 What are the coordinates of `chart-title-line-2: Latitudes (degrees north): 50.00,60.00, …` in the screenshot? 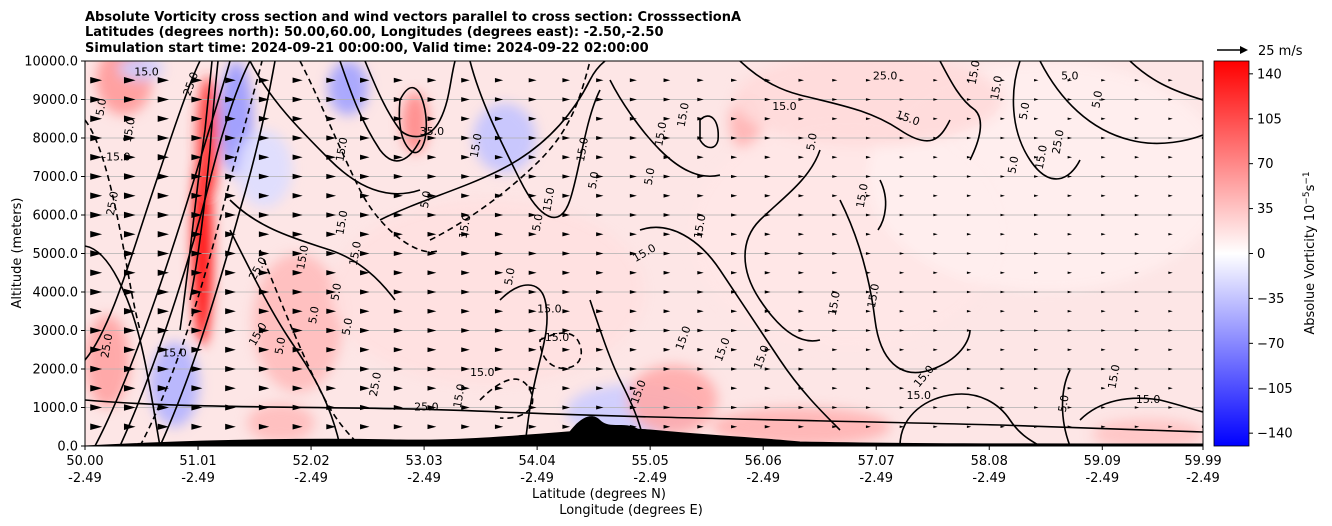 It's located at (374, 32).